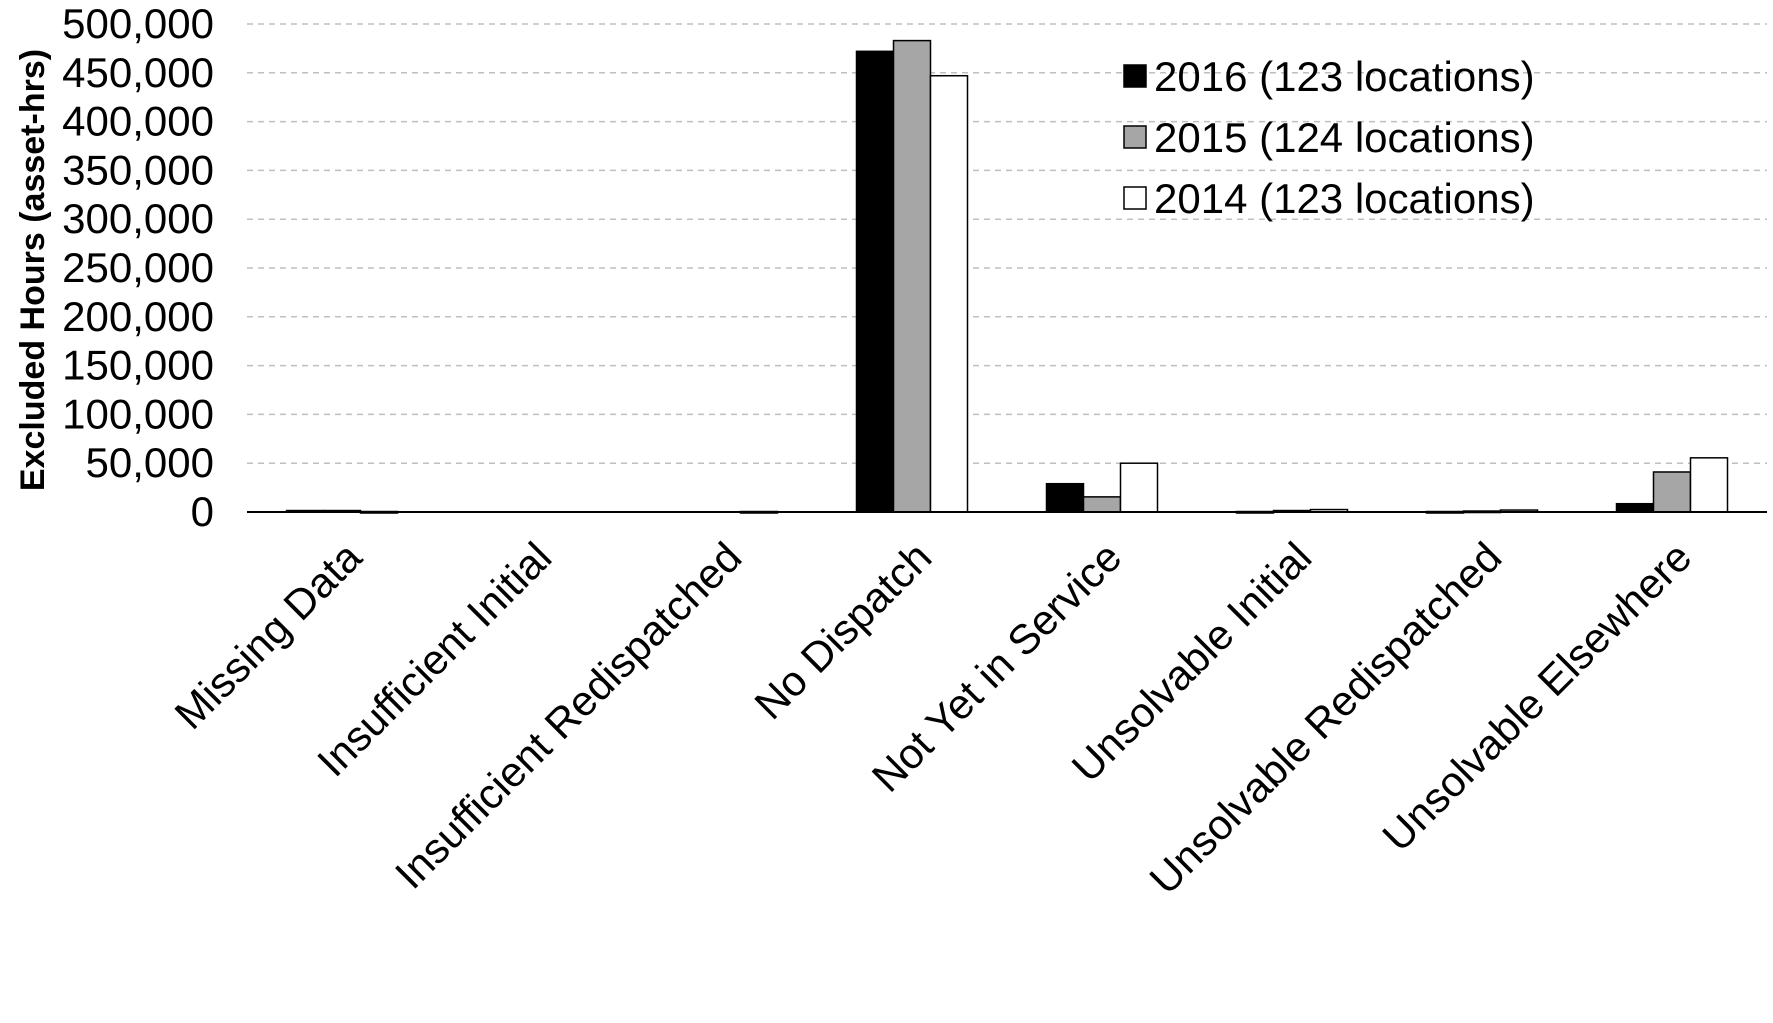 The width and height of the screenshot is (1773, 1023). What do you see at coordinates (138, 365) in the screenshot?
I see `y-tick-label: 150,000` at bounding box center [138, 365].